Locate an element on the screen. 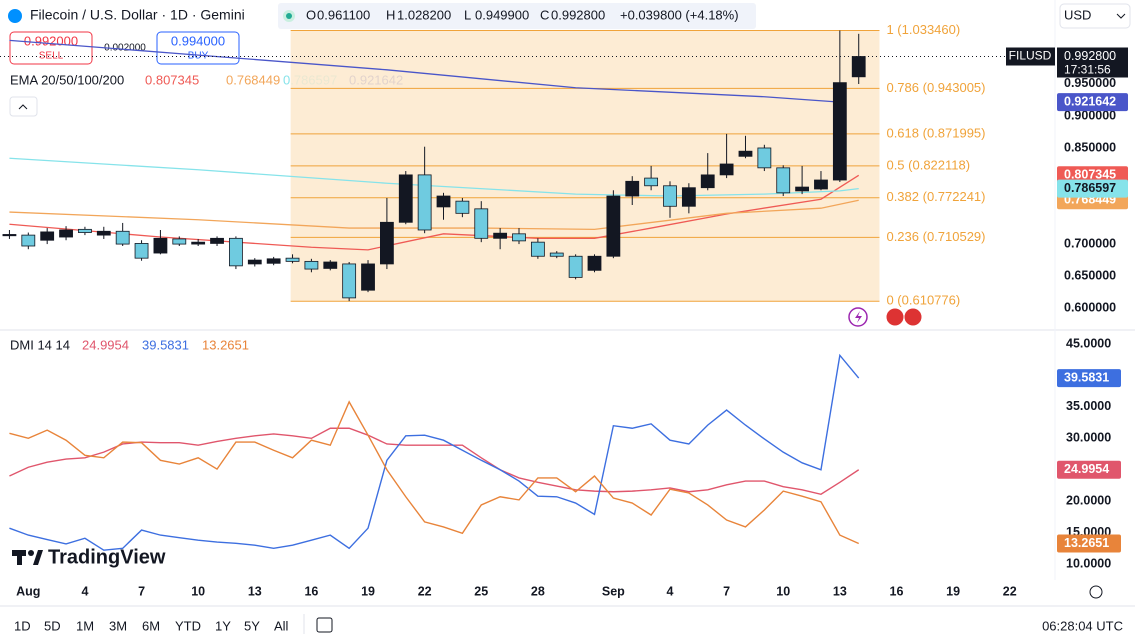 The width and height of the screenshot is (1135, 641). range-button: 6M is located at coordinates (151, 625).